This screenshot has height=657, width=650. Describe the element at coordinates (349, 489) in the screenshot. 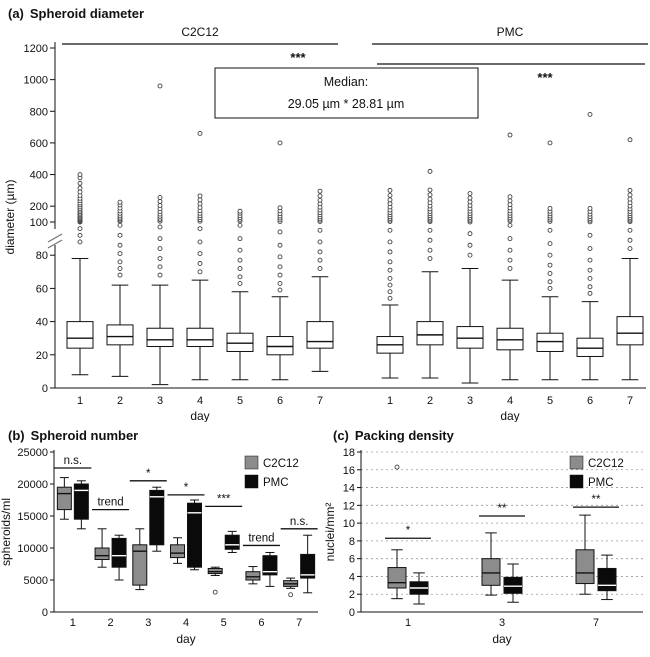

I see `svg-text: 14` at that location.